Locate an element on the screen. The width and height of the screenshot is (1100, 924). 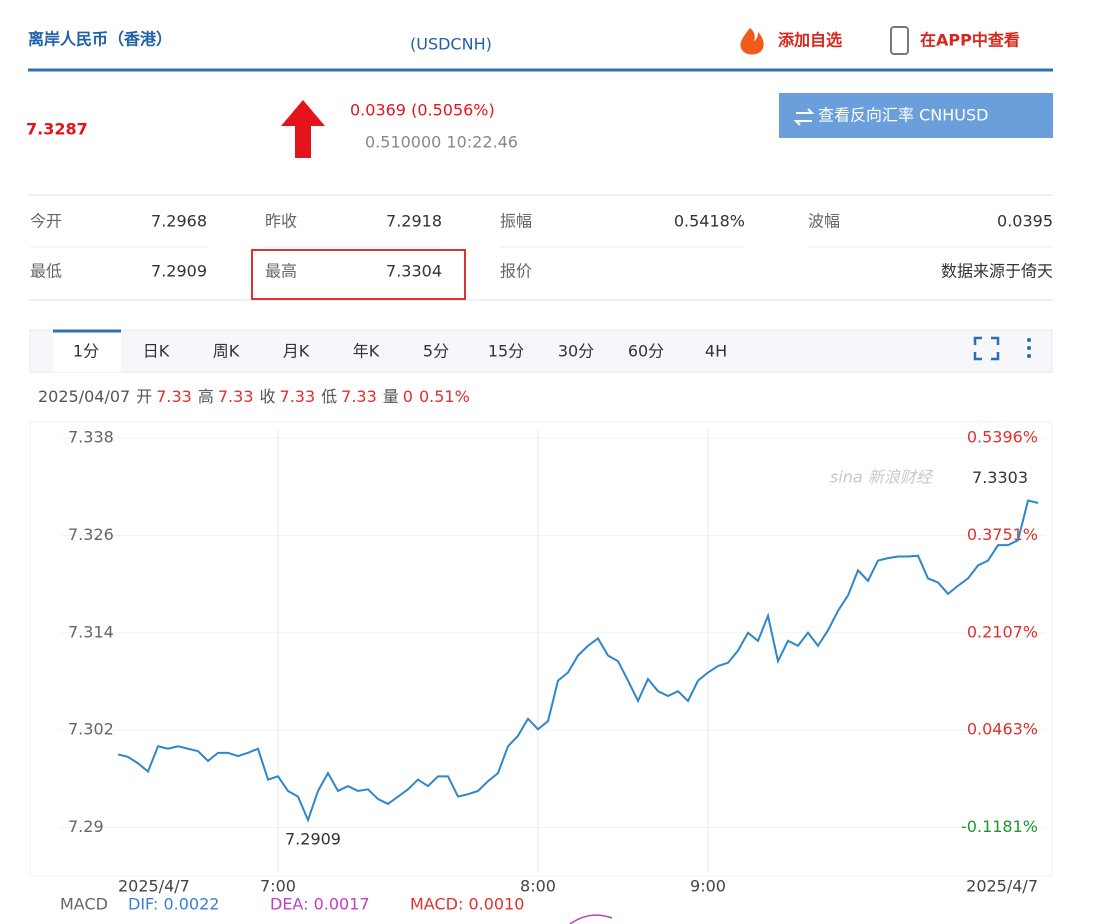
menu-icon is located at coordinates (1029, 348).